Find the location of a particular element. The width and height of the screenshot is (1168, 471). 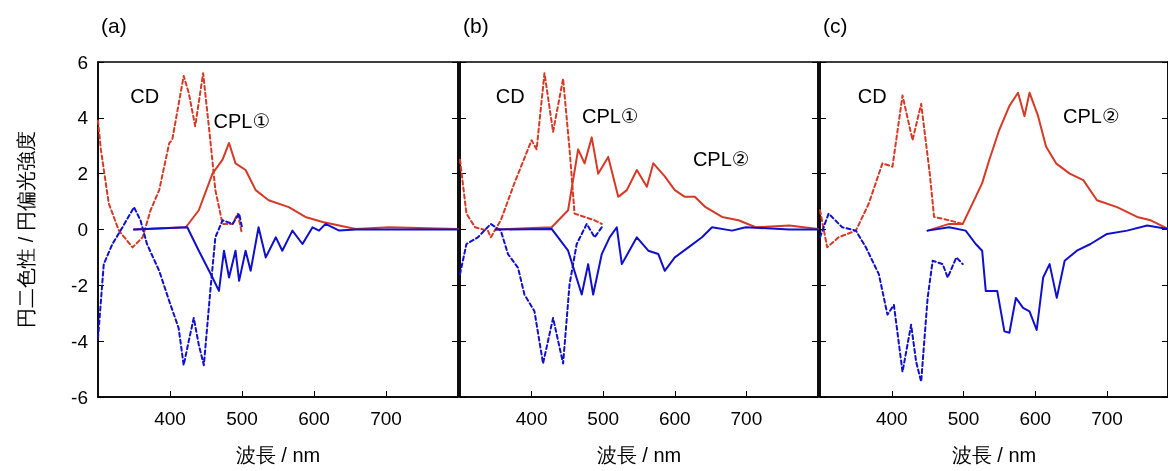

y-tick-label: -4 is located at coordinates (80, 341).